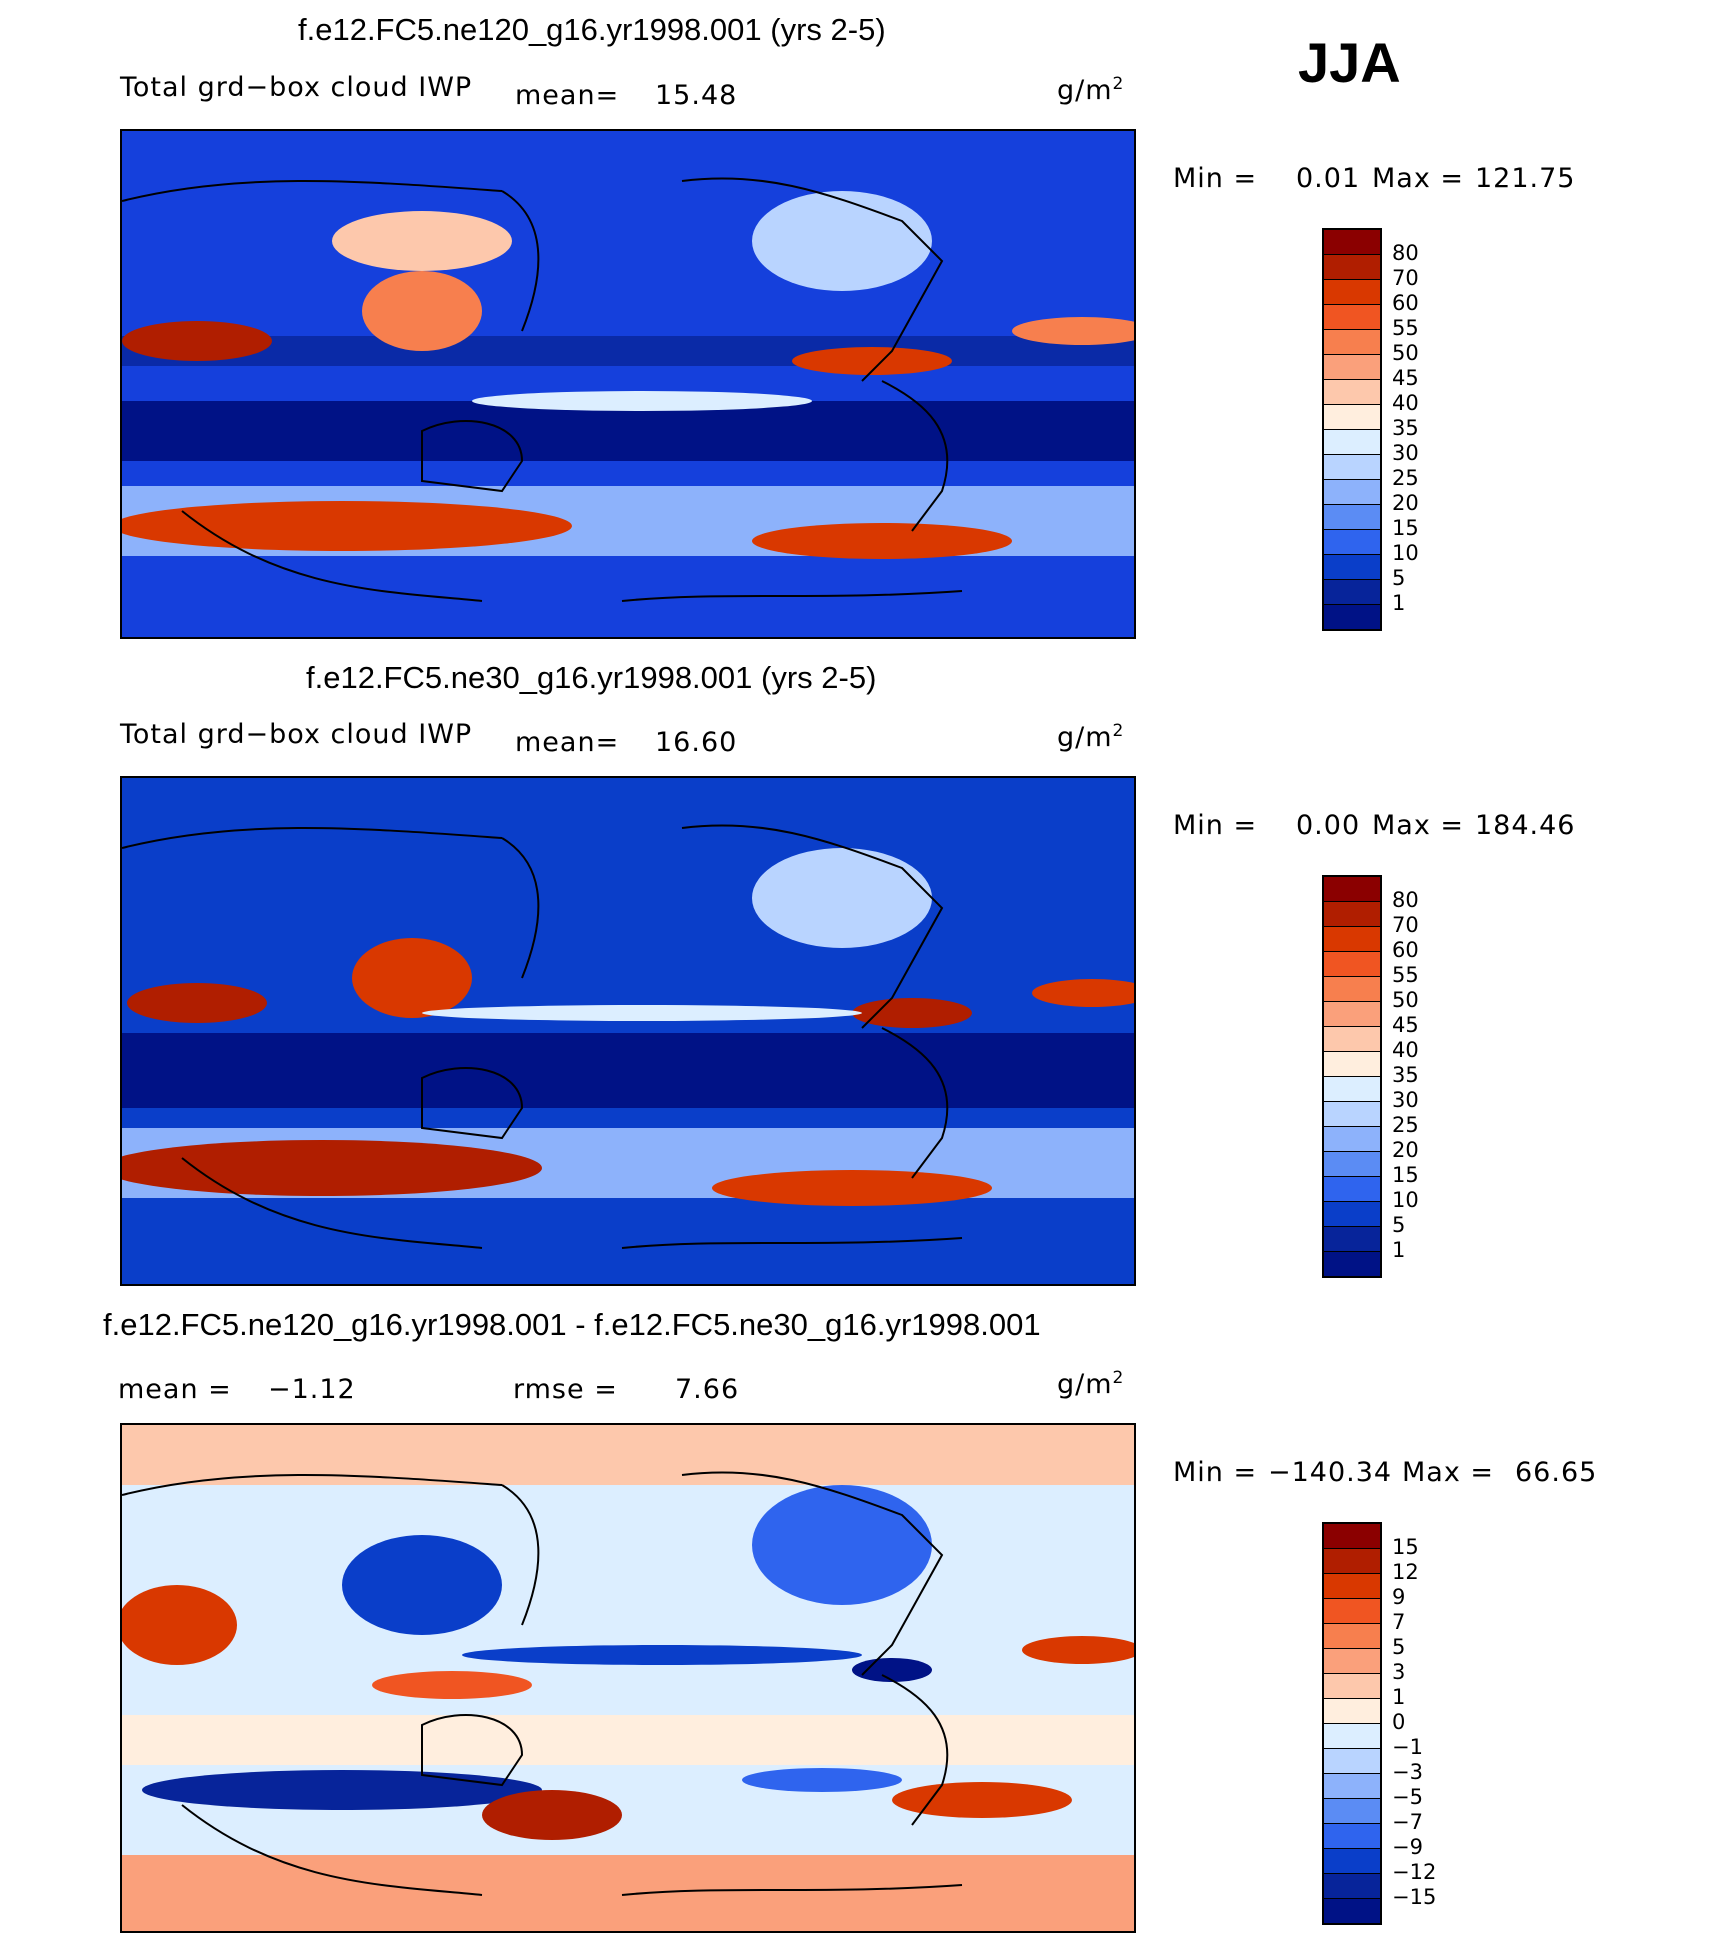 The height and width of the screenshot is (1941, 1710). Describe the element at coordinates (1399, 1250) in the screenshot. I see `colorbar-tick-label: 1` at that location.